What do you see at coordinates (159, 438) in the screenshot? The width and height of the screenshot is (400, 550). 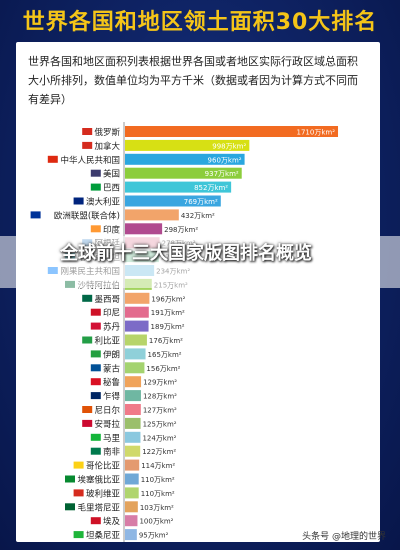 I see `value-label: 124万km²` at bounding box center [159, 438].